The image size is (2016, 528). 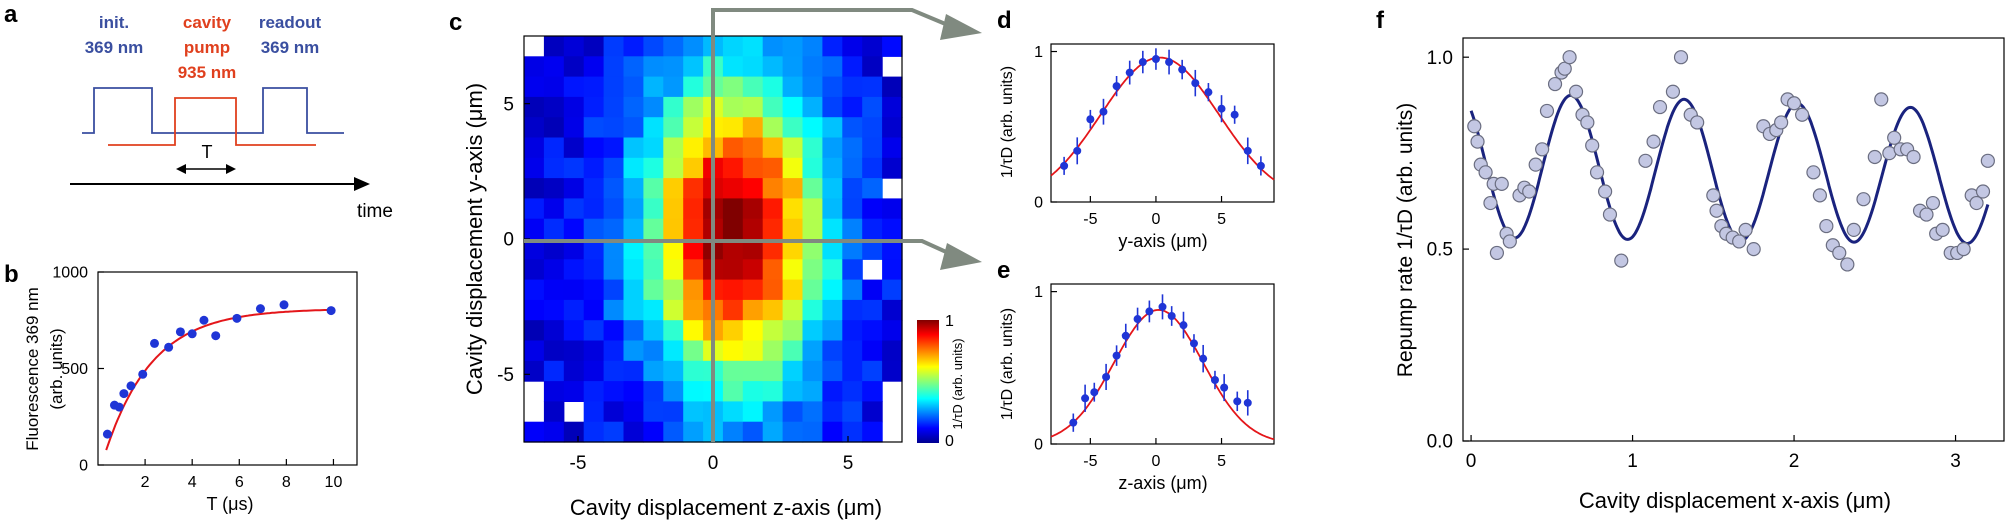 What do you see at coordinates (1955, 461) in the screenshot?
I see `x-tick-label: 3` at bounding box center [1955, 461].